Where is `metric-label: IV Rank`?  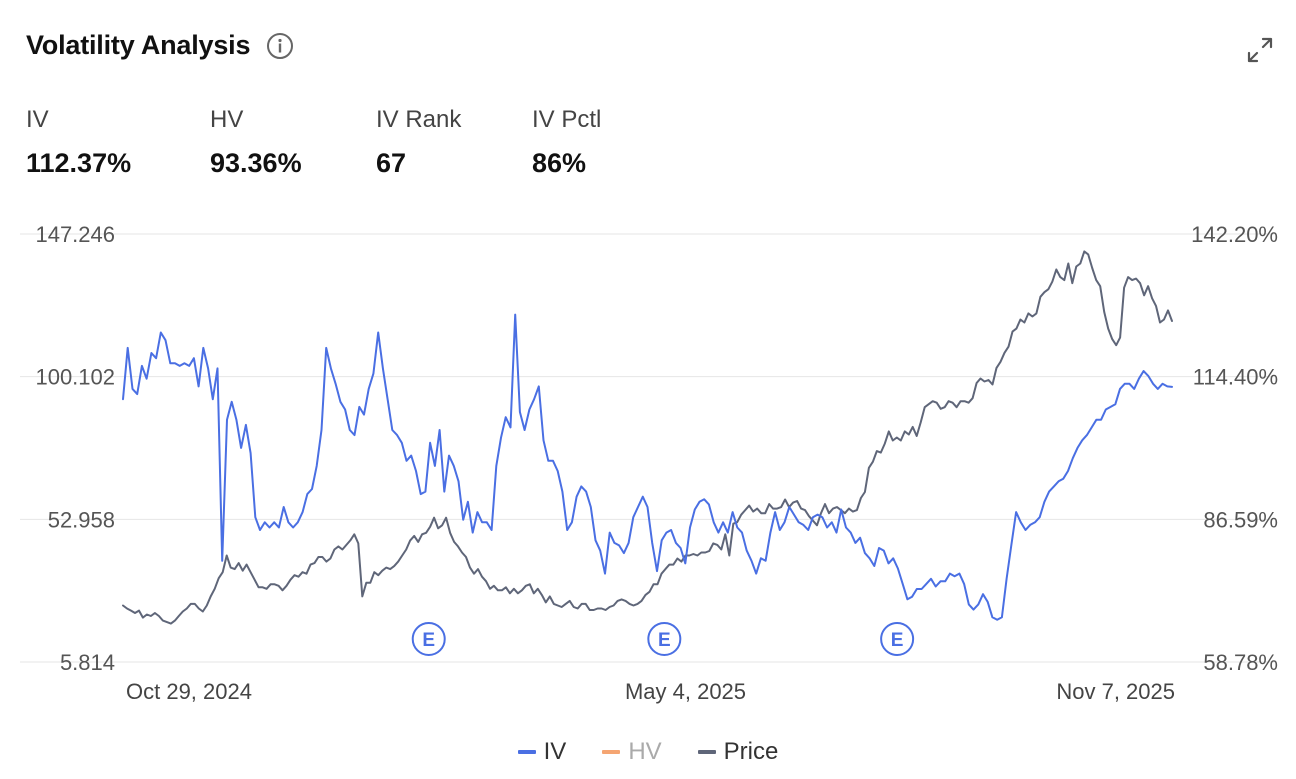 metric-label: IV Rank is located at coordinates (419, 119).